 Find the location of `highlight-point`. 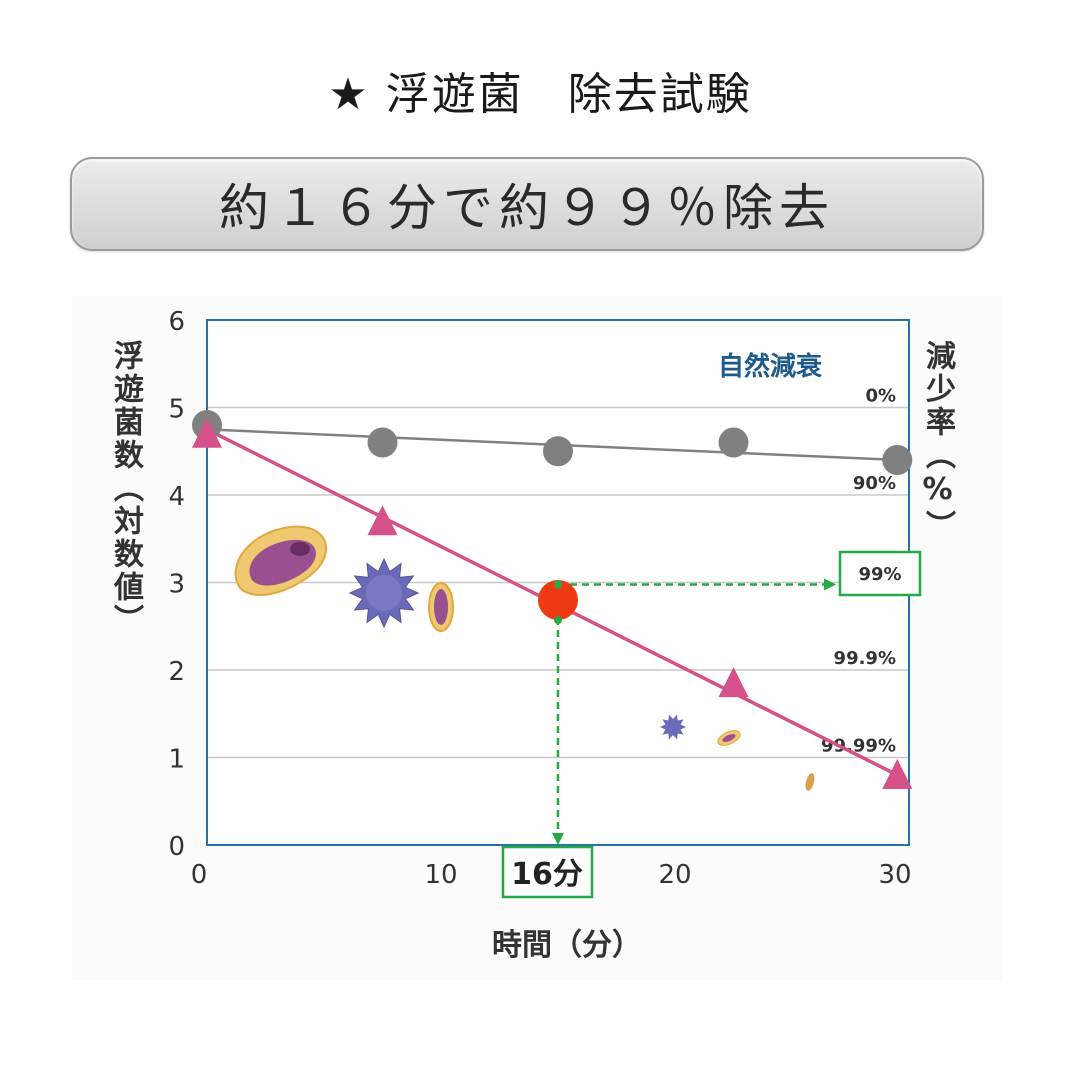

highlight-point is located at coordinates (558, 600).